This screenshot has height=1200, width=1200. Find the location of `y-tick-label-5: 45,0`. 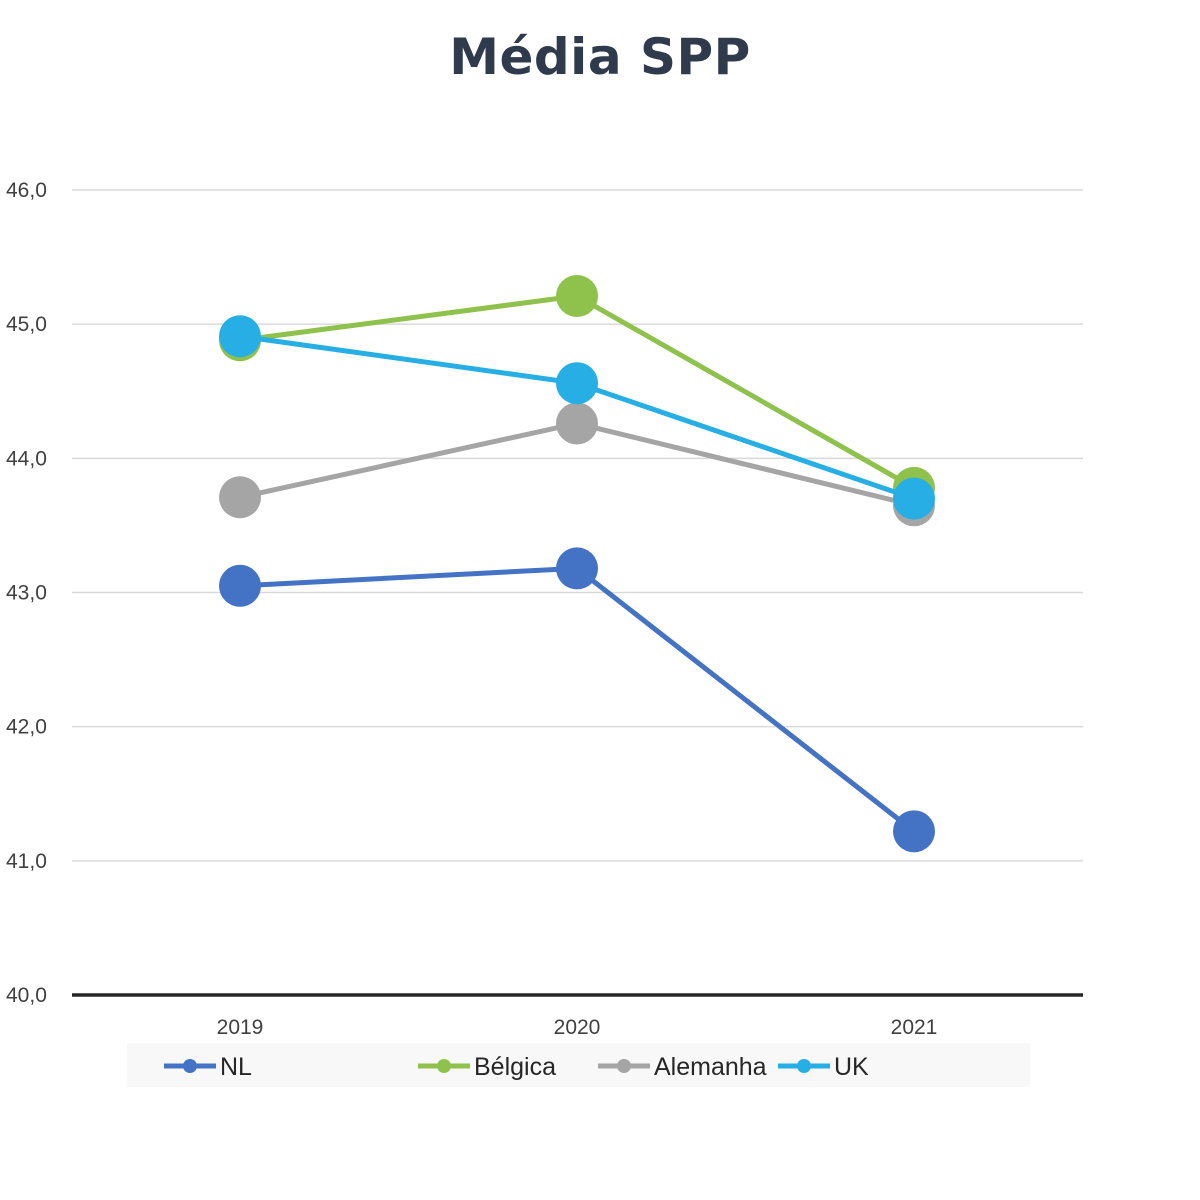

y-tick-label-5: 45,0 is located at coordinates (26, 324).